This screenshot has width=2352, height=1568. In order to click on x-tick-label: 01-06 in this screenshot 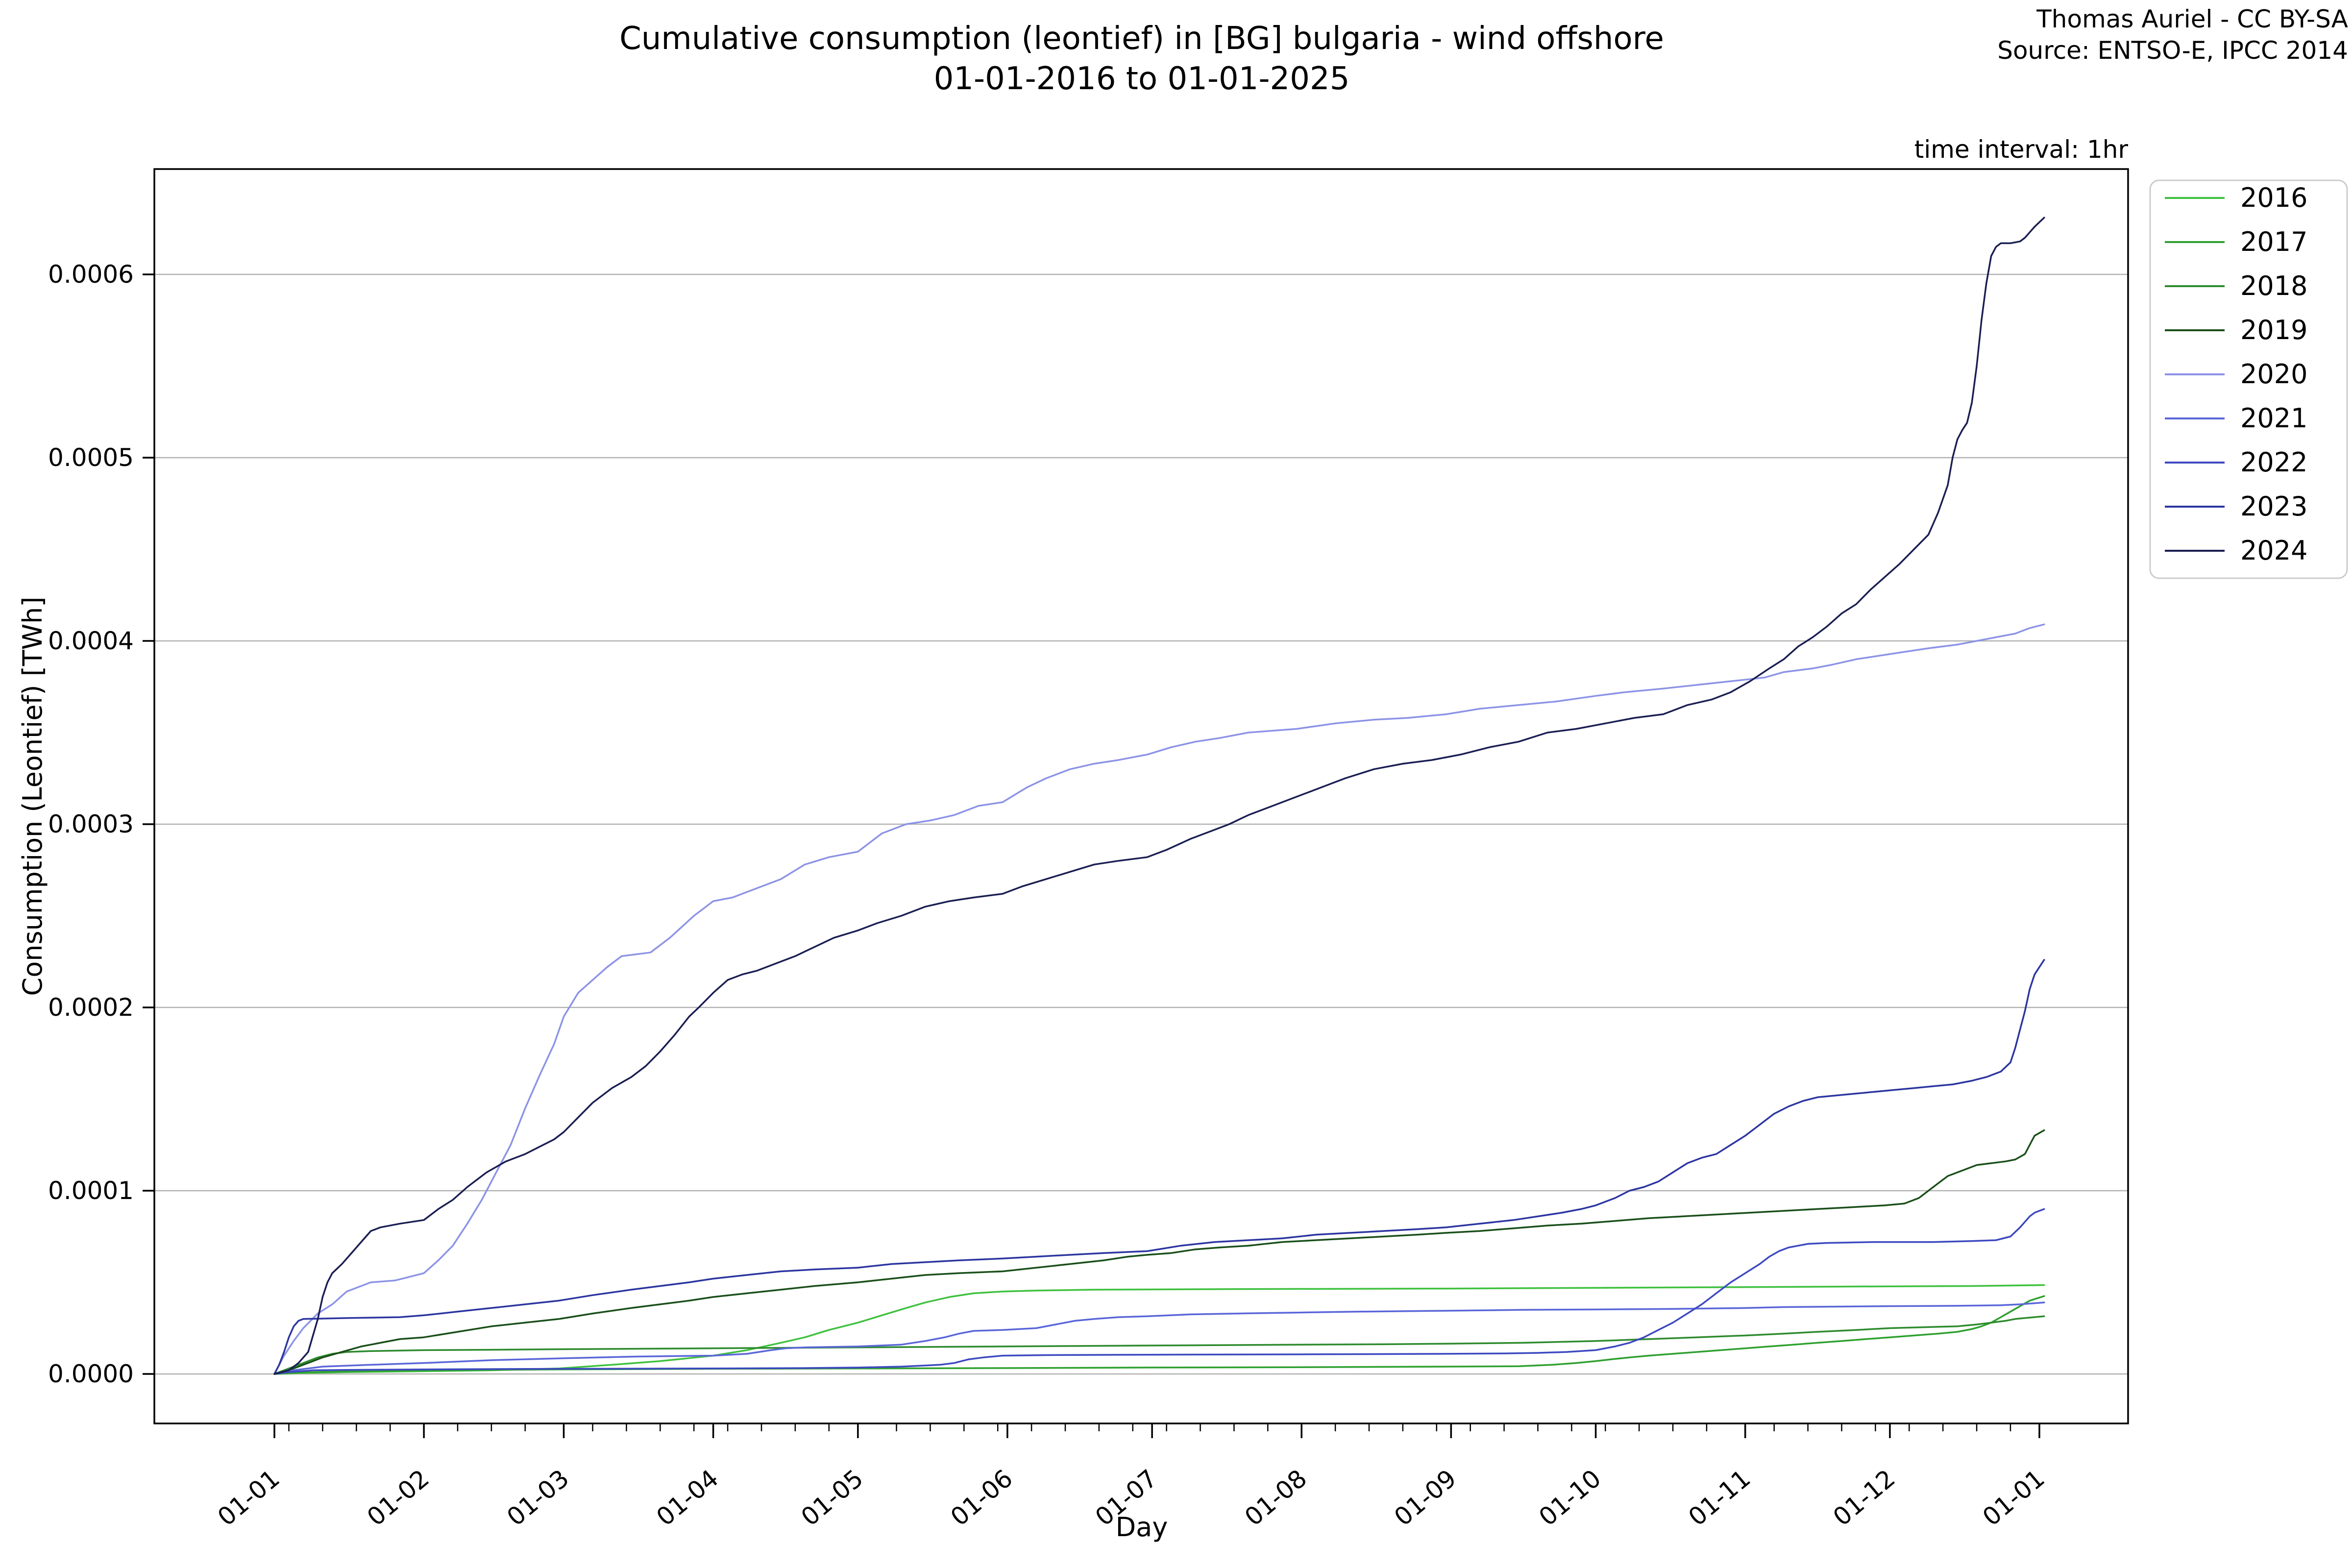, I will do `click(981, 1498)`.